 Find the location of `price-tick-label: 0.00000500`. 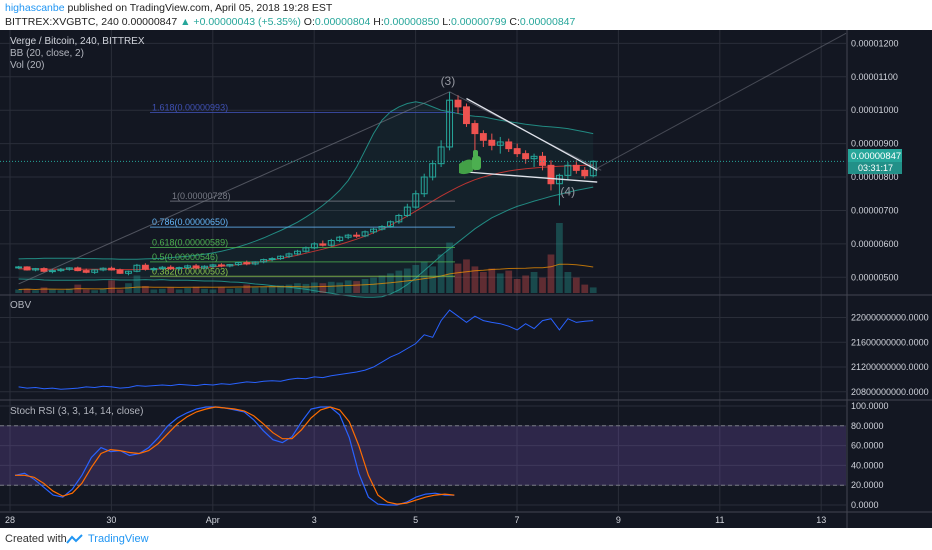

price-tick-label: 0.00000500 is located at coordinates (875, 277).